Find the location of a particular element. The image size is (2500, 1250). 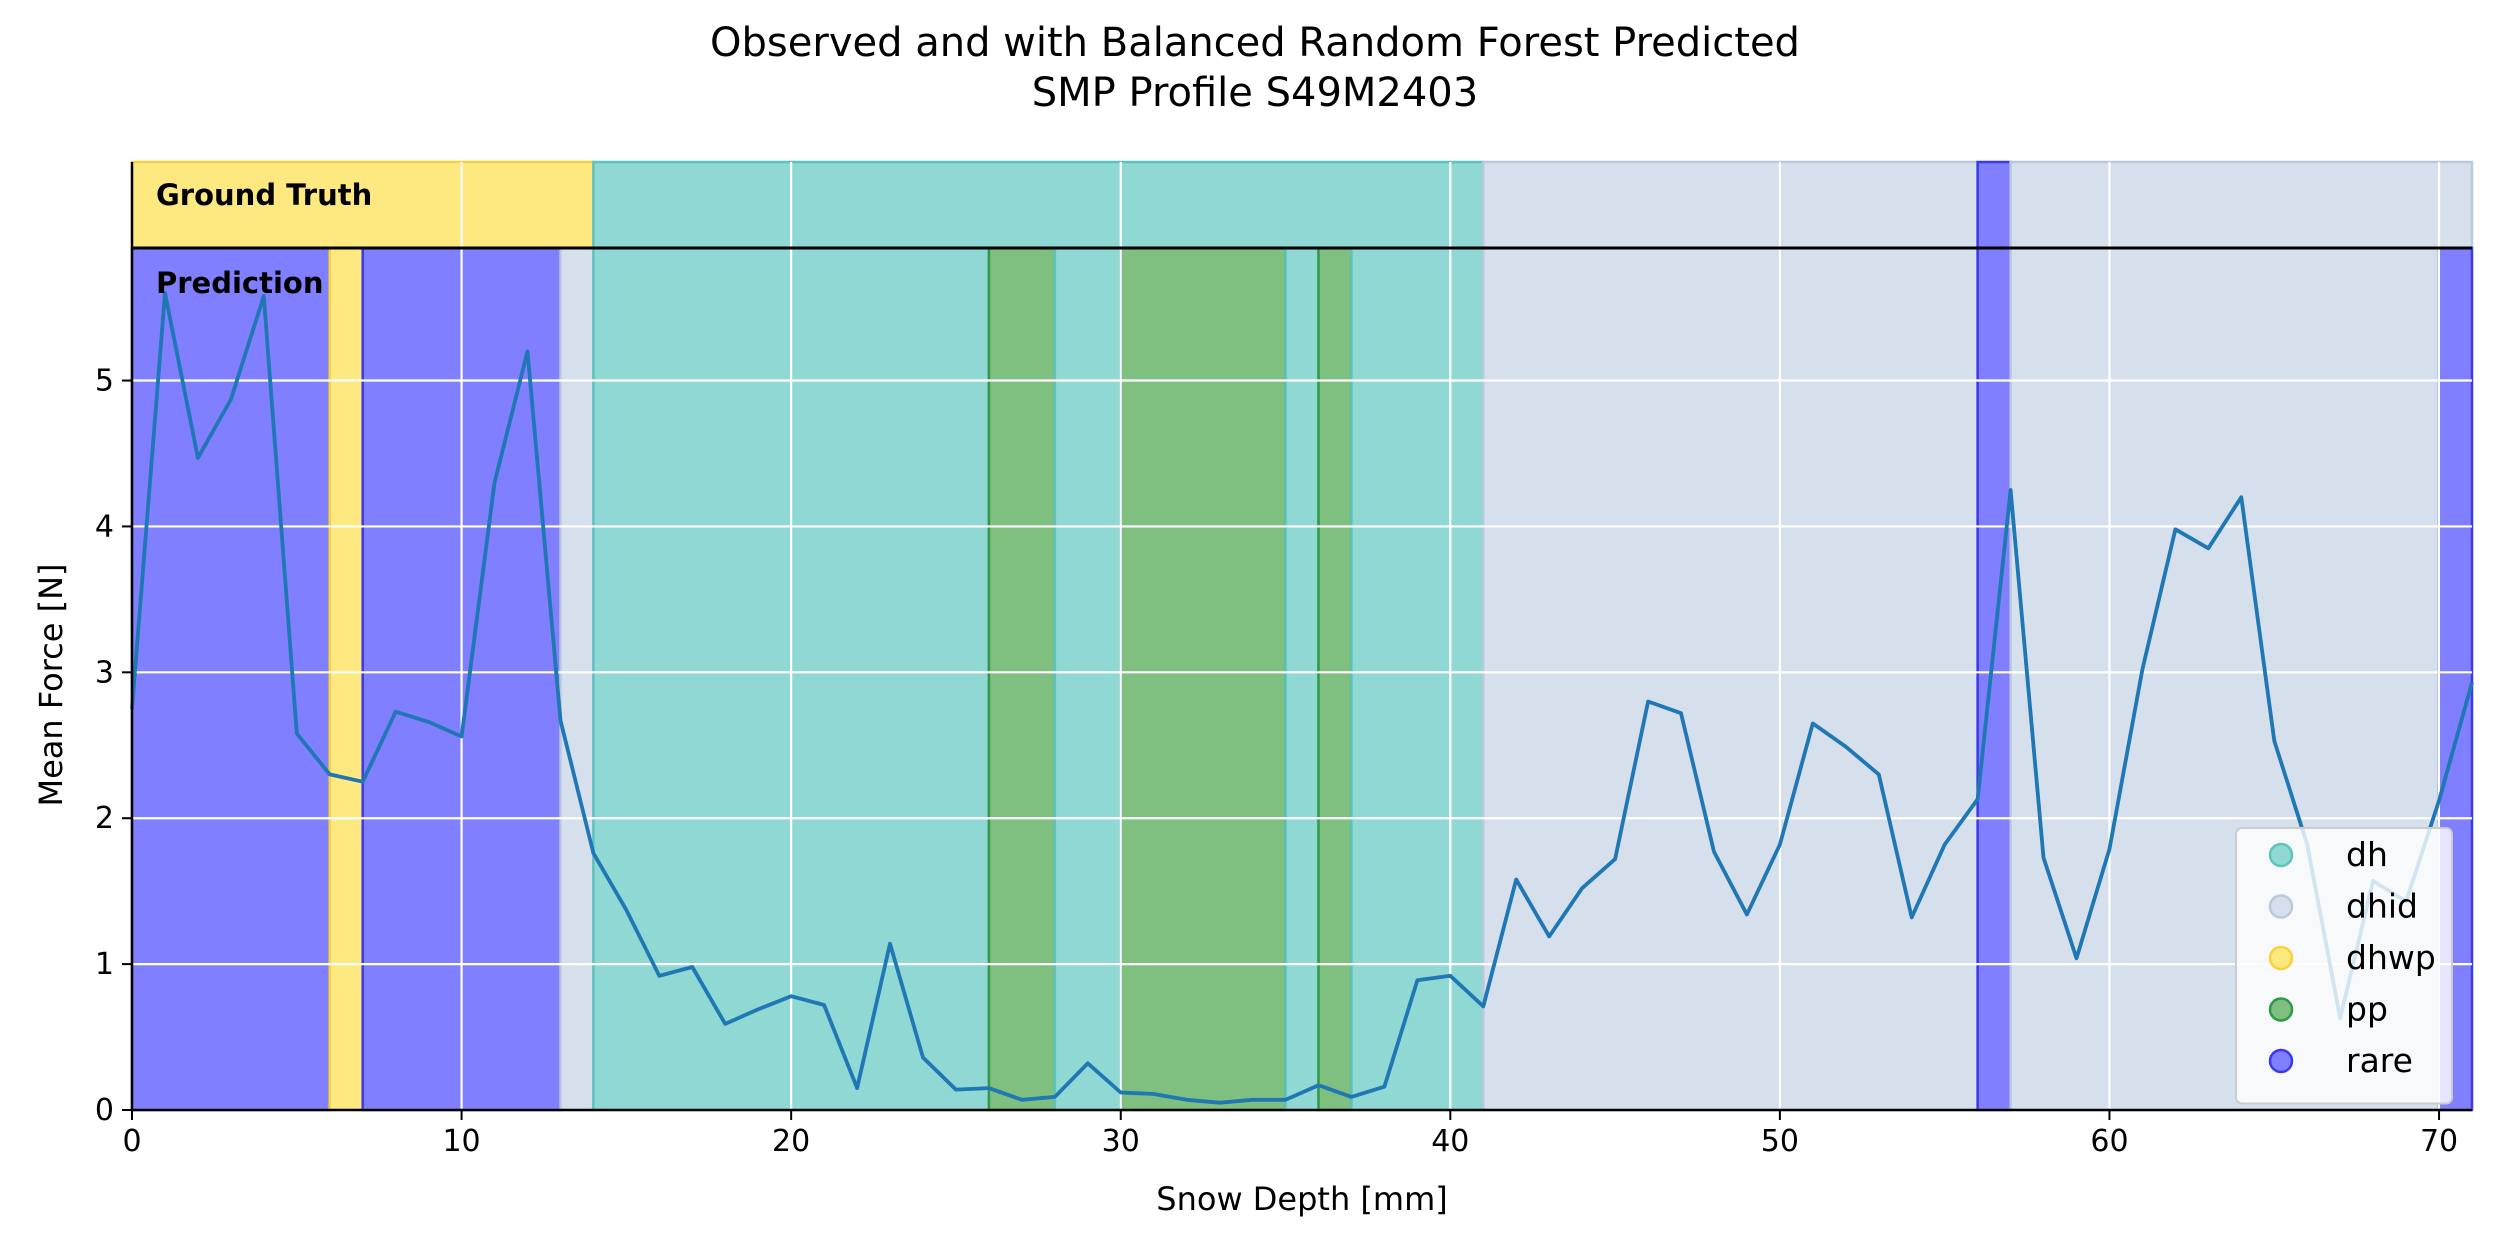

prediction-segment-dhwp is located at coordinates (346, 679).